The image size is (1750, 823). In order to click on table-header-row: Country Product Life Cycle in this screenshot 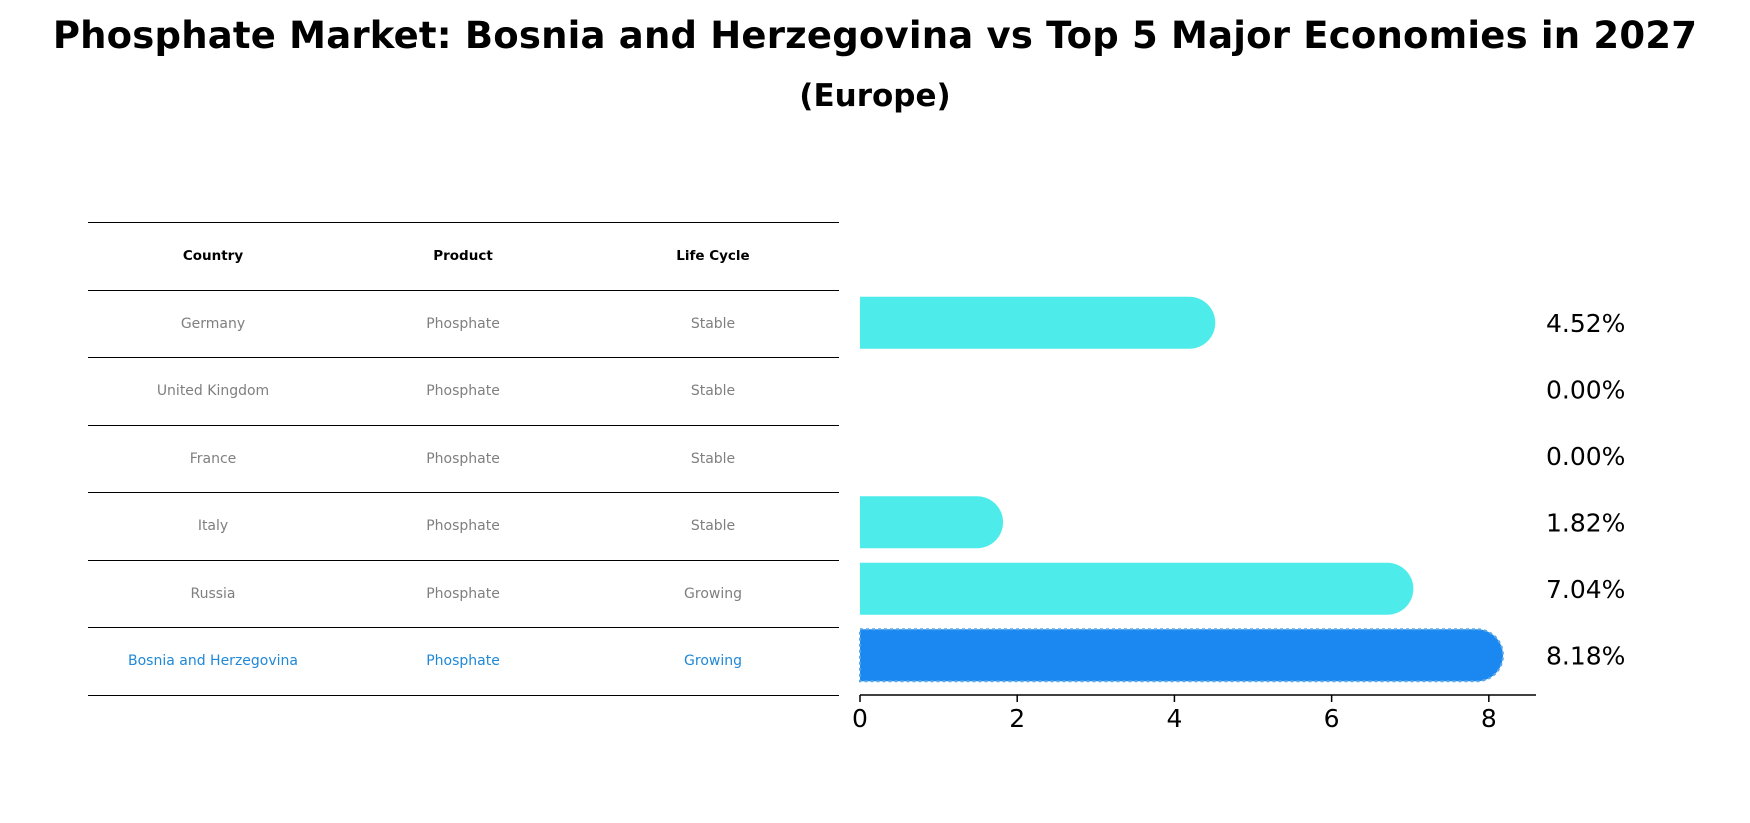, I will do `click(463, 256)`.